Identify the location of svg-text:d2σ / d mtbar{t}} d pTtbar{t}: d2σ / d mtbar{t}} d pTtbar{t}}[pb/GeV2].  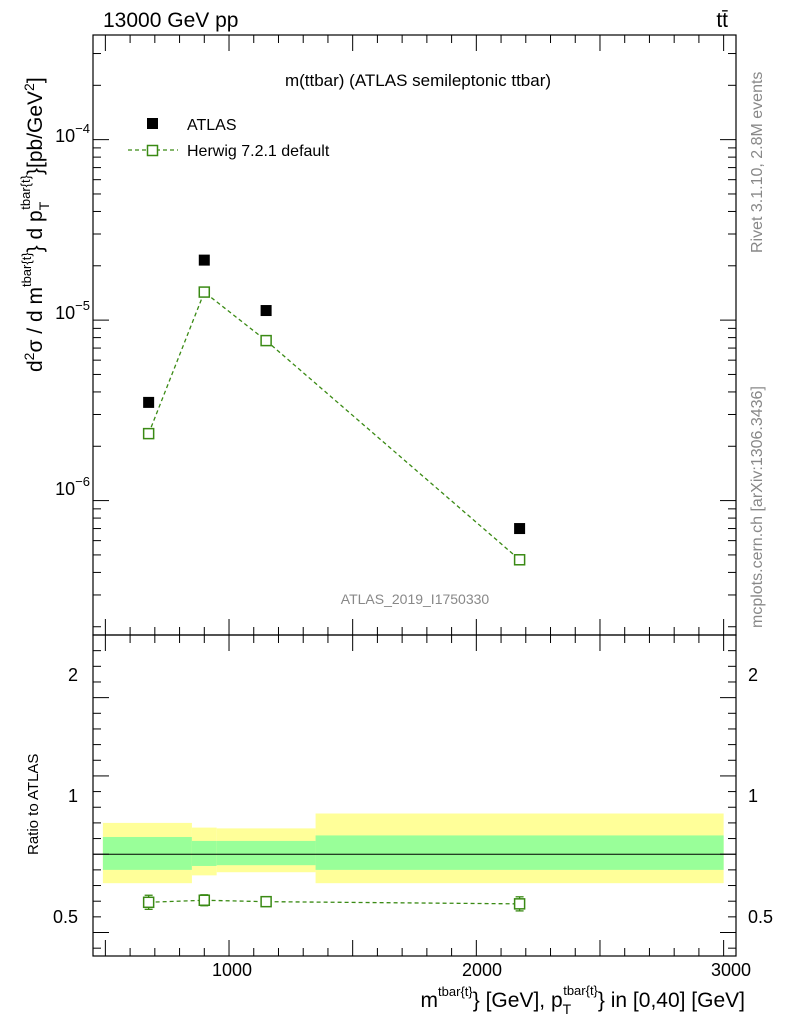
(35, 224).